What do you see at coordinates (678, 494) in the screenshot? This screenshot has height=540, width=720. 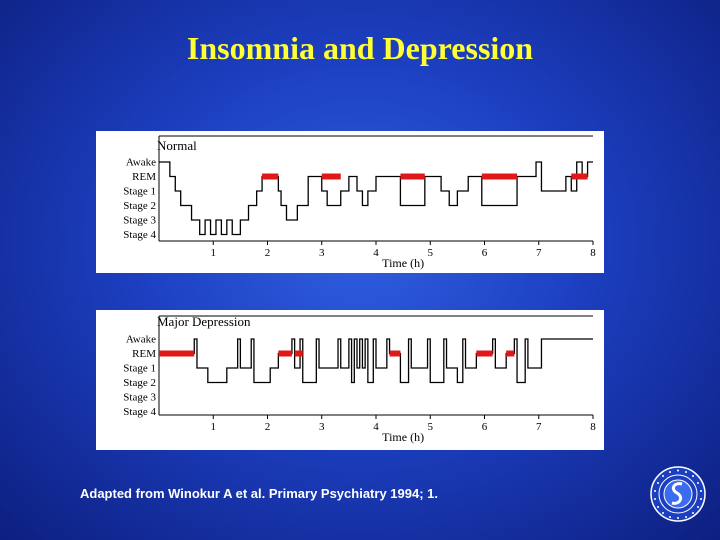 I see `society-seal-logo` at bounding box center [678, 494].